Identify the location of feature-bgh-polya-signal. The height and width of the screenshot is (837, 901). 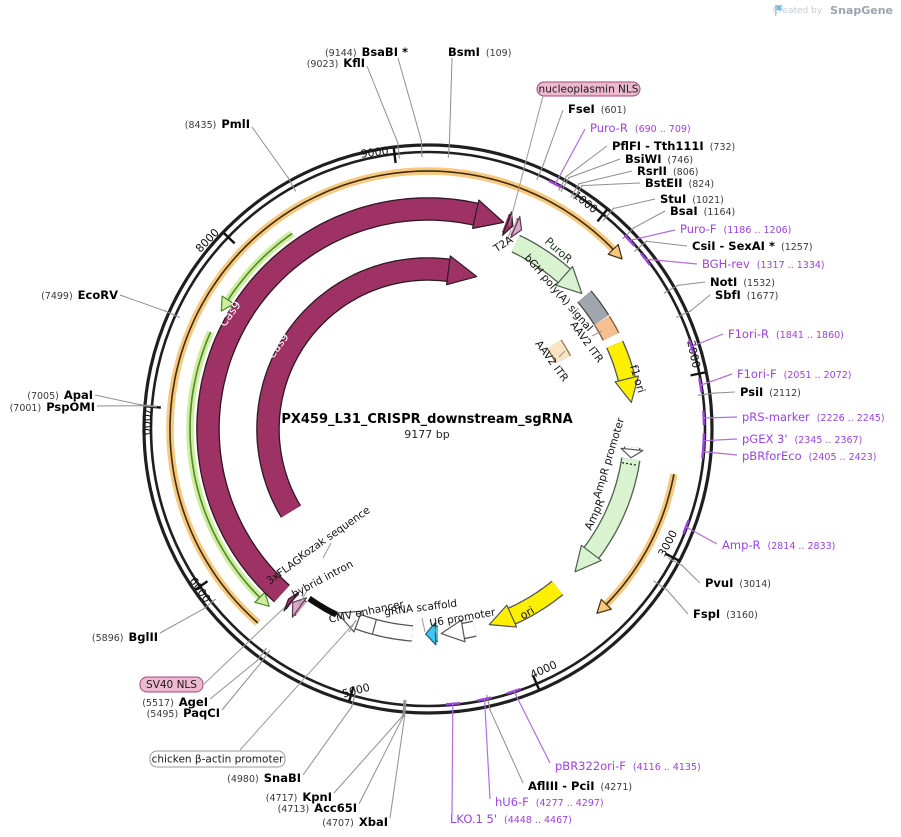
(593, 308).